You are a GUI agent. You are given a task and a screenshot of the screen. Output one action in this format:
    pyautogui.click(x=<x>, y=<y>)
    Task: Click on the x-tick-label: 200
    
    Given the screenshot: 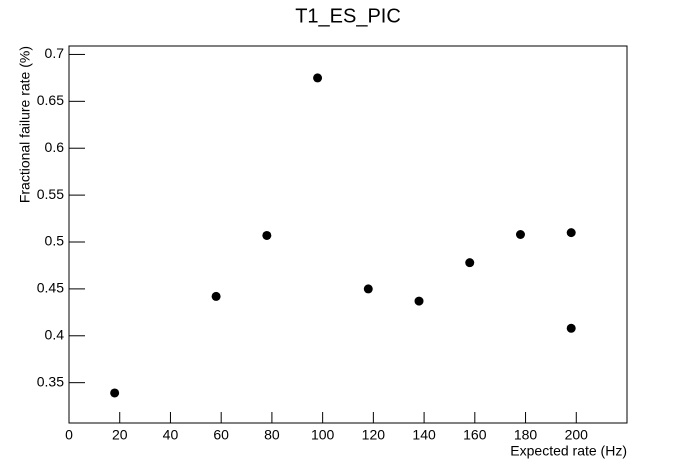 What is the action you would take?
    pyautogui.click(x=577, y=435)
    